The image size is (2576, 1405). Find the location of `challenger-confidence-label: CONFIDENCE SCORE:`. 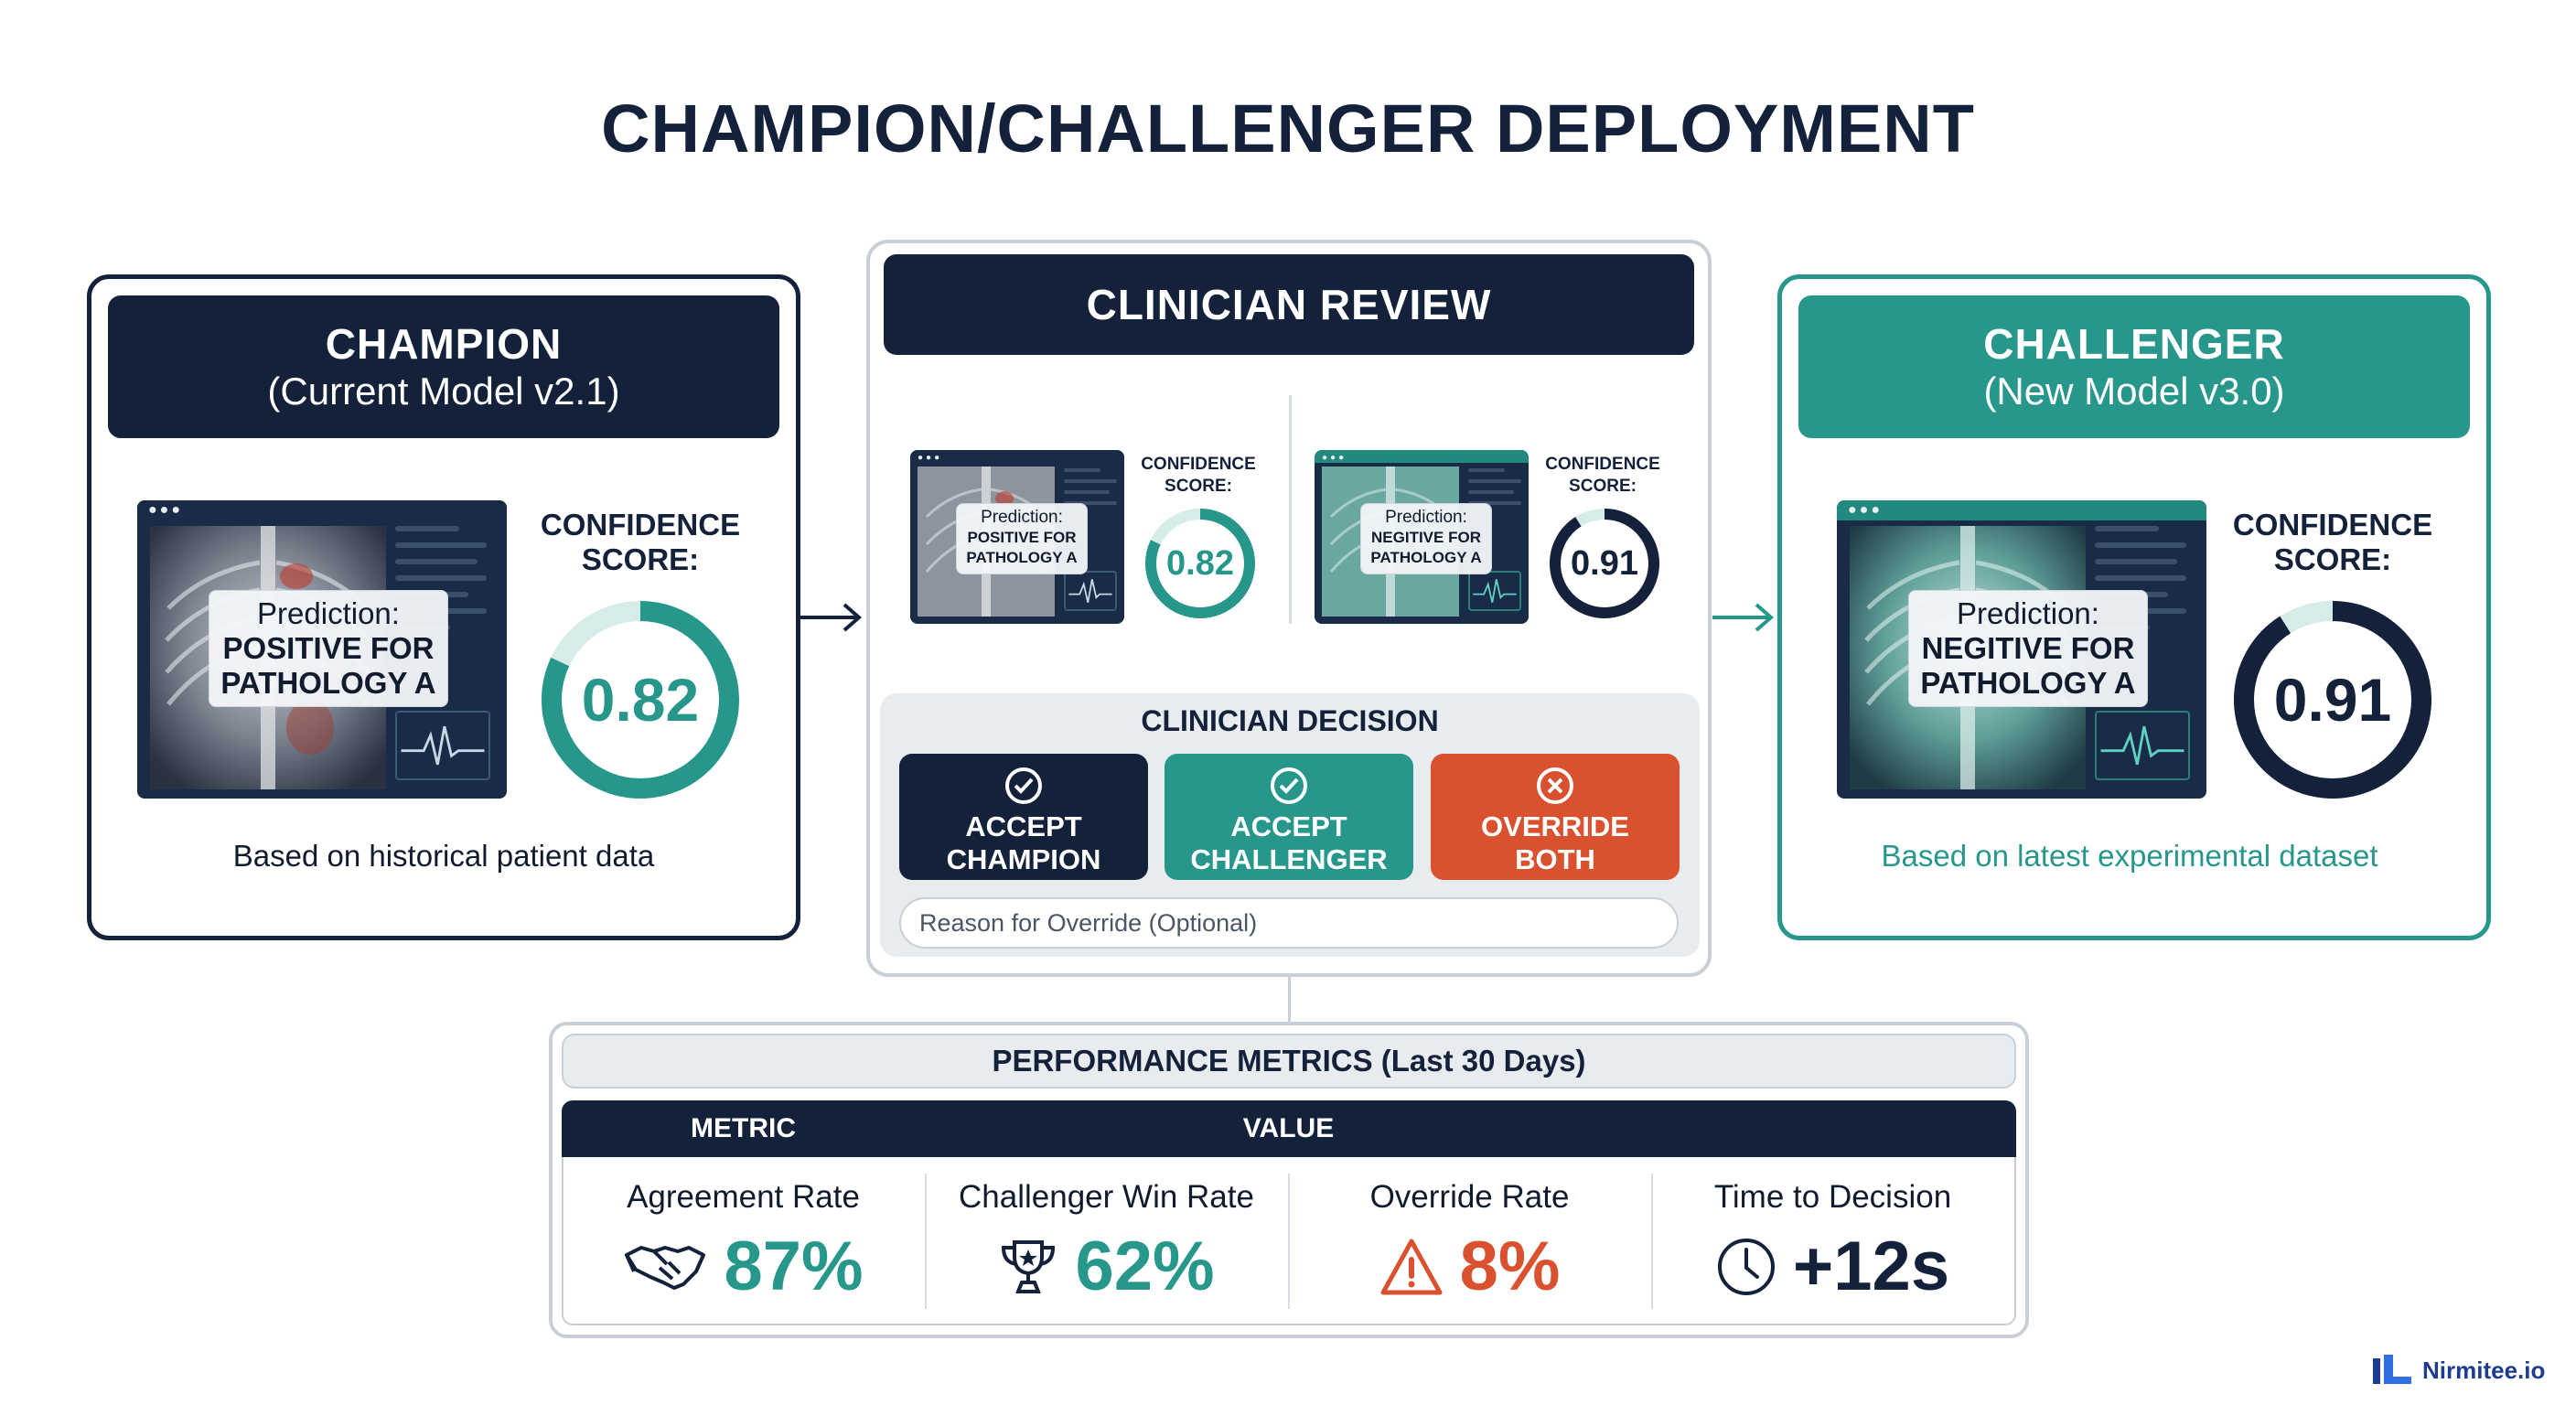

challenger-confidence-label: CONFIDENCE SCORE: is located at coordinates (2333, 542).